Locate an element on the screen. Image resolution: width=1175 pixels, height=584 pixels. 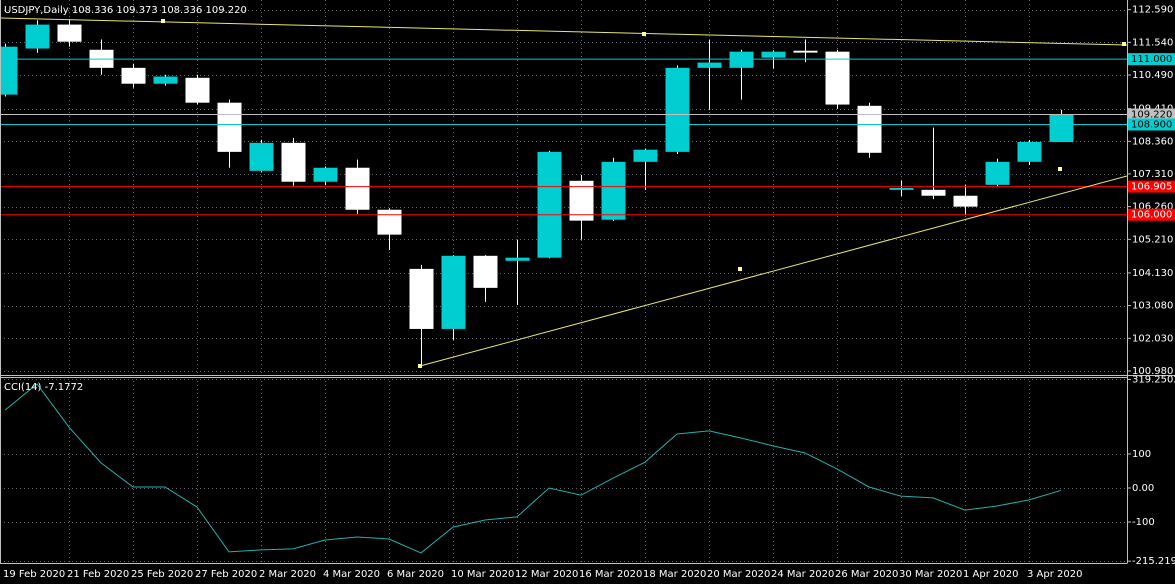
x-tick-label: 3 Apr 2020 is located at coordinates (1054, 574).